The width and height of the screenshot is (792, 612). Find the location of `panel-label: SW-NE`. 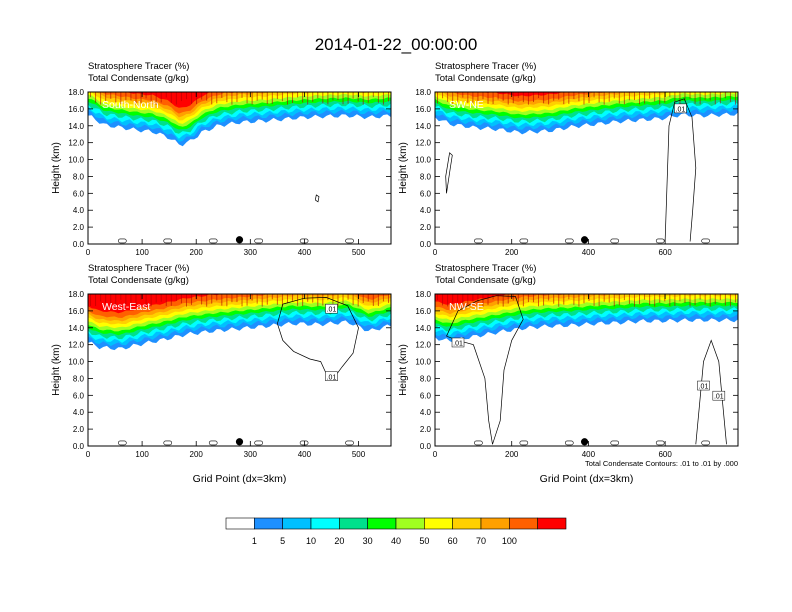

panel-label: SW-NE is located at coordinates (466, 105).